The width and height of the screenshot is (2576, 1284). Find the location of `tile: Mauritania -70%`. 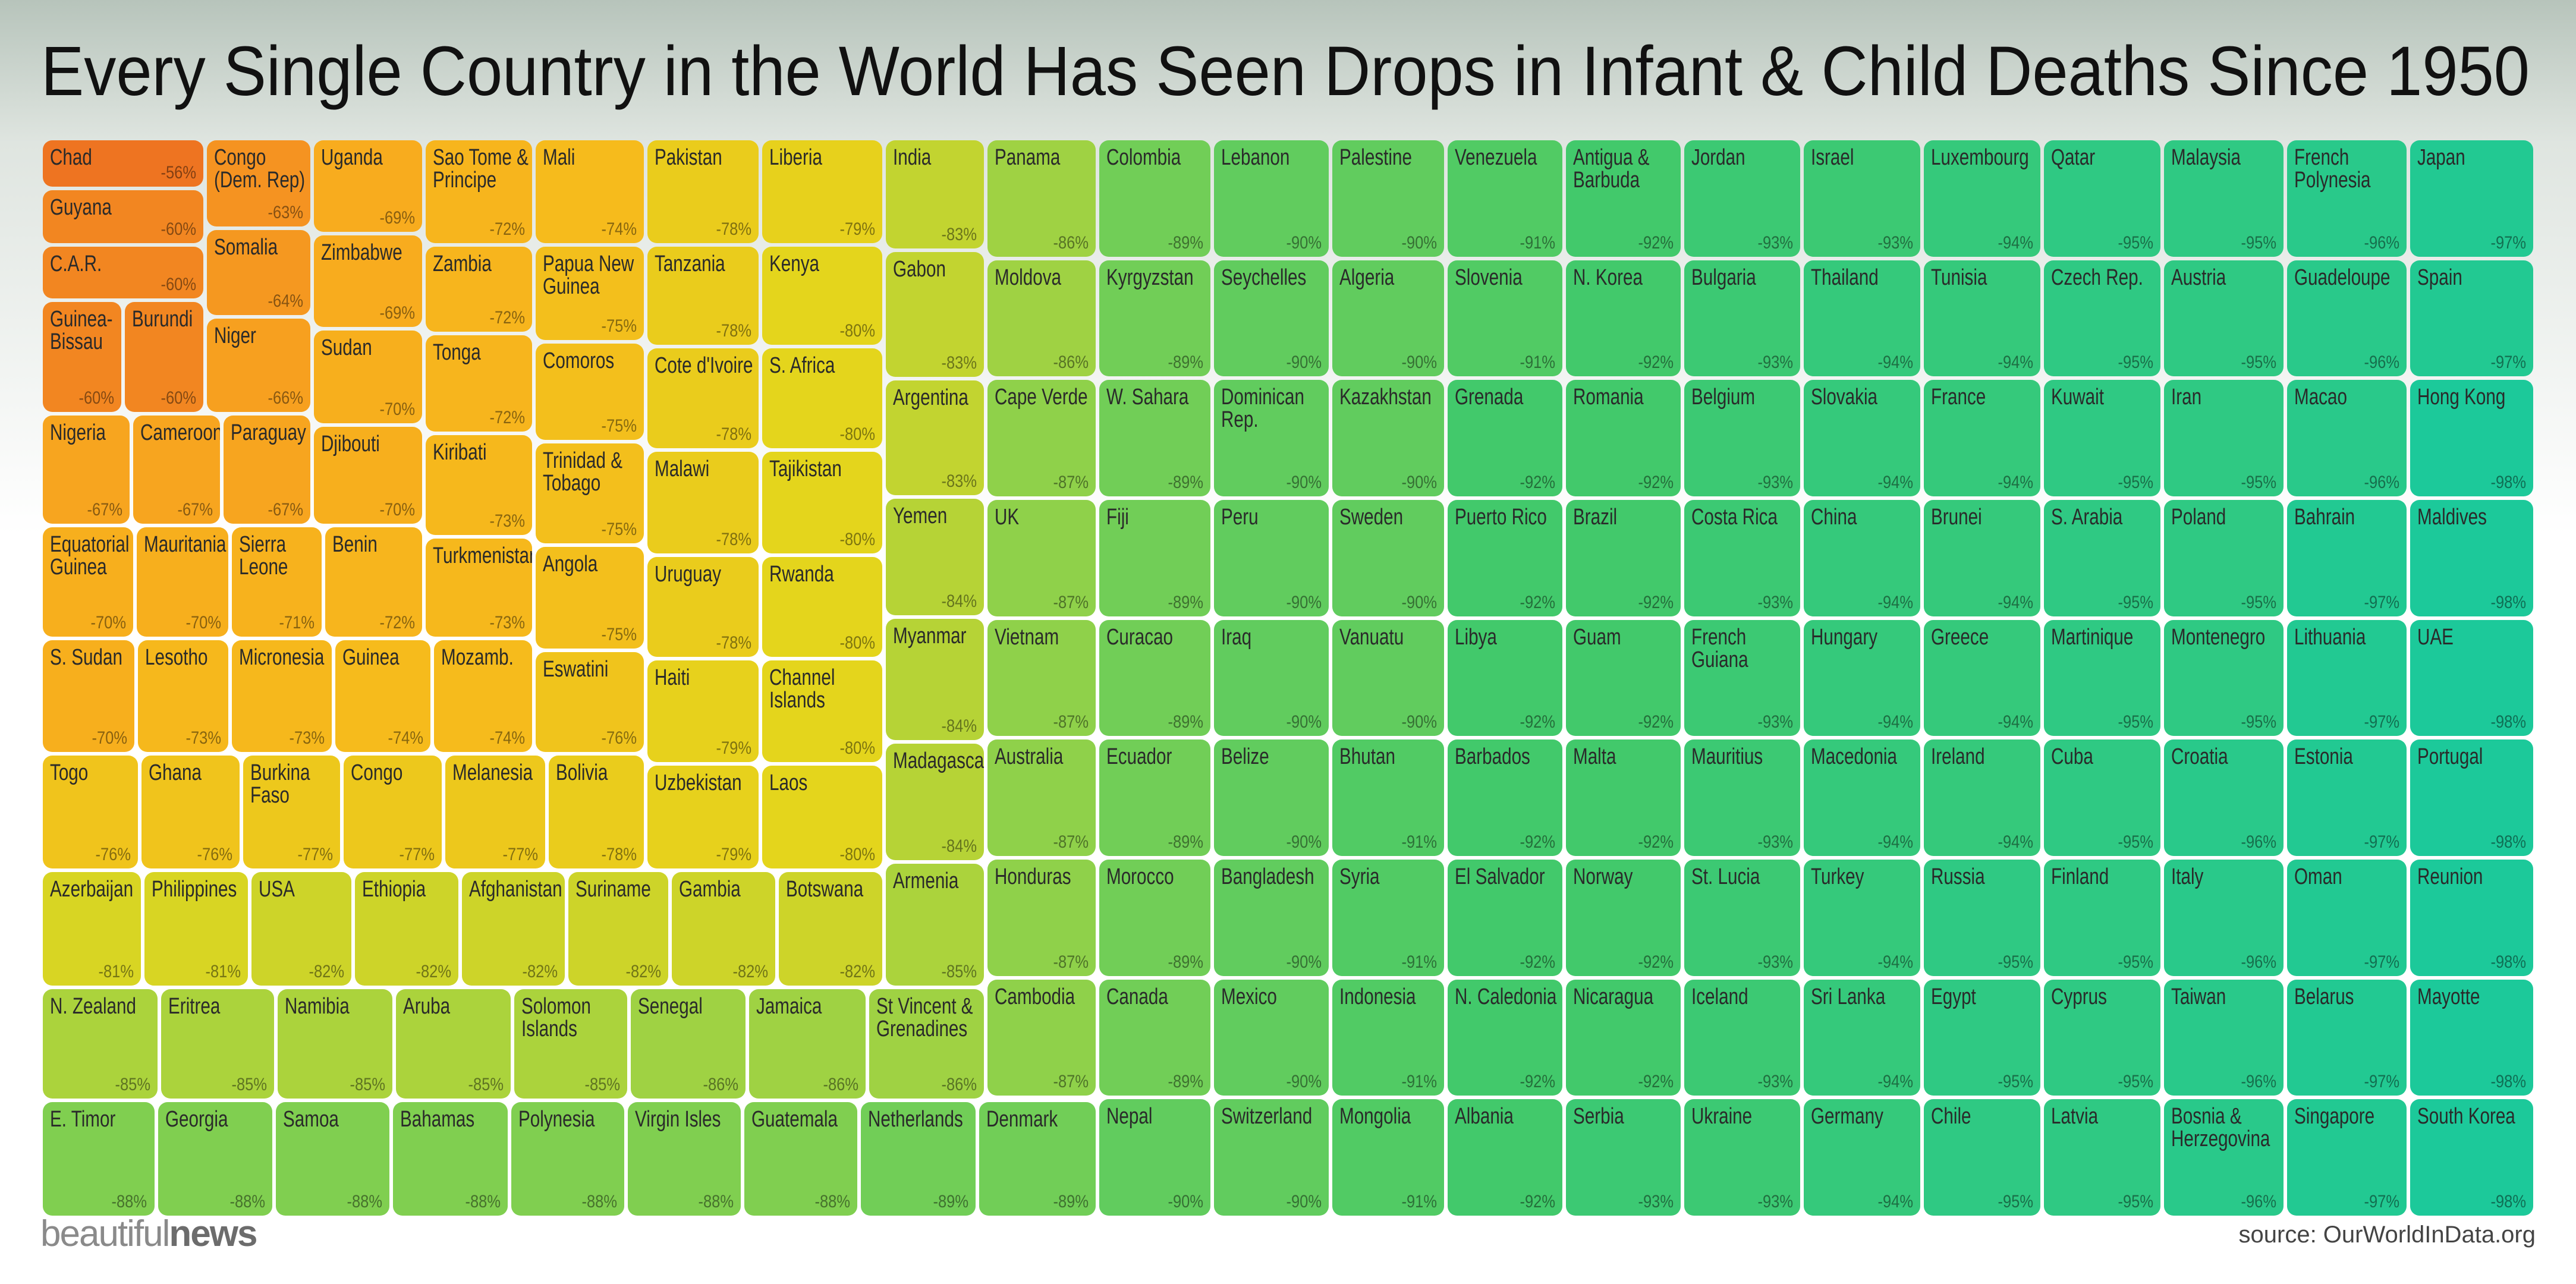

tile: Mauritania -70% is located at coordinates (182, 582).